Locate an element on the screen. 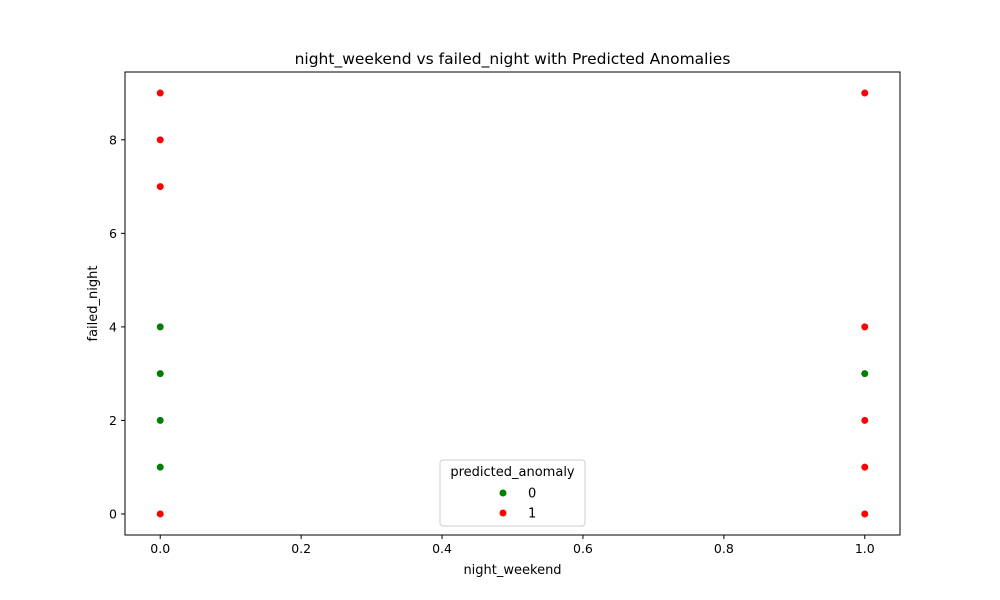 The image size is (1000, 600). x-tick-label: 0.0 is located at coordinates (160, 548).